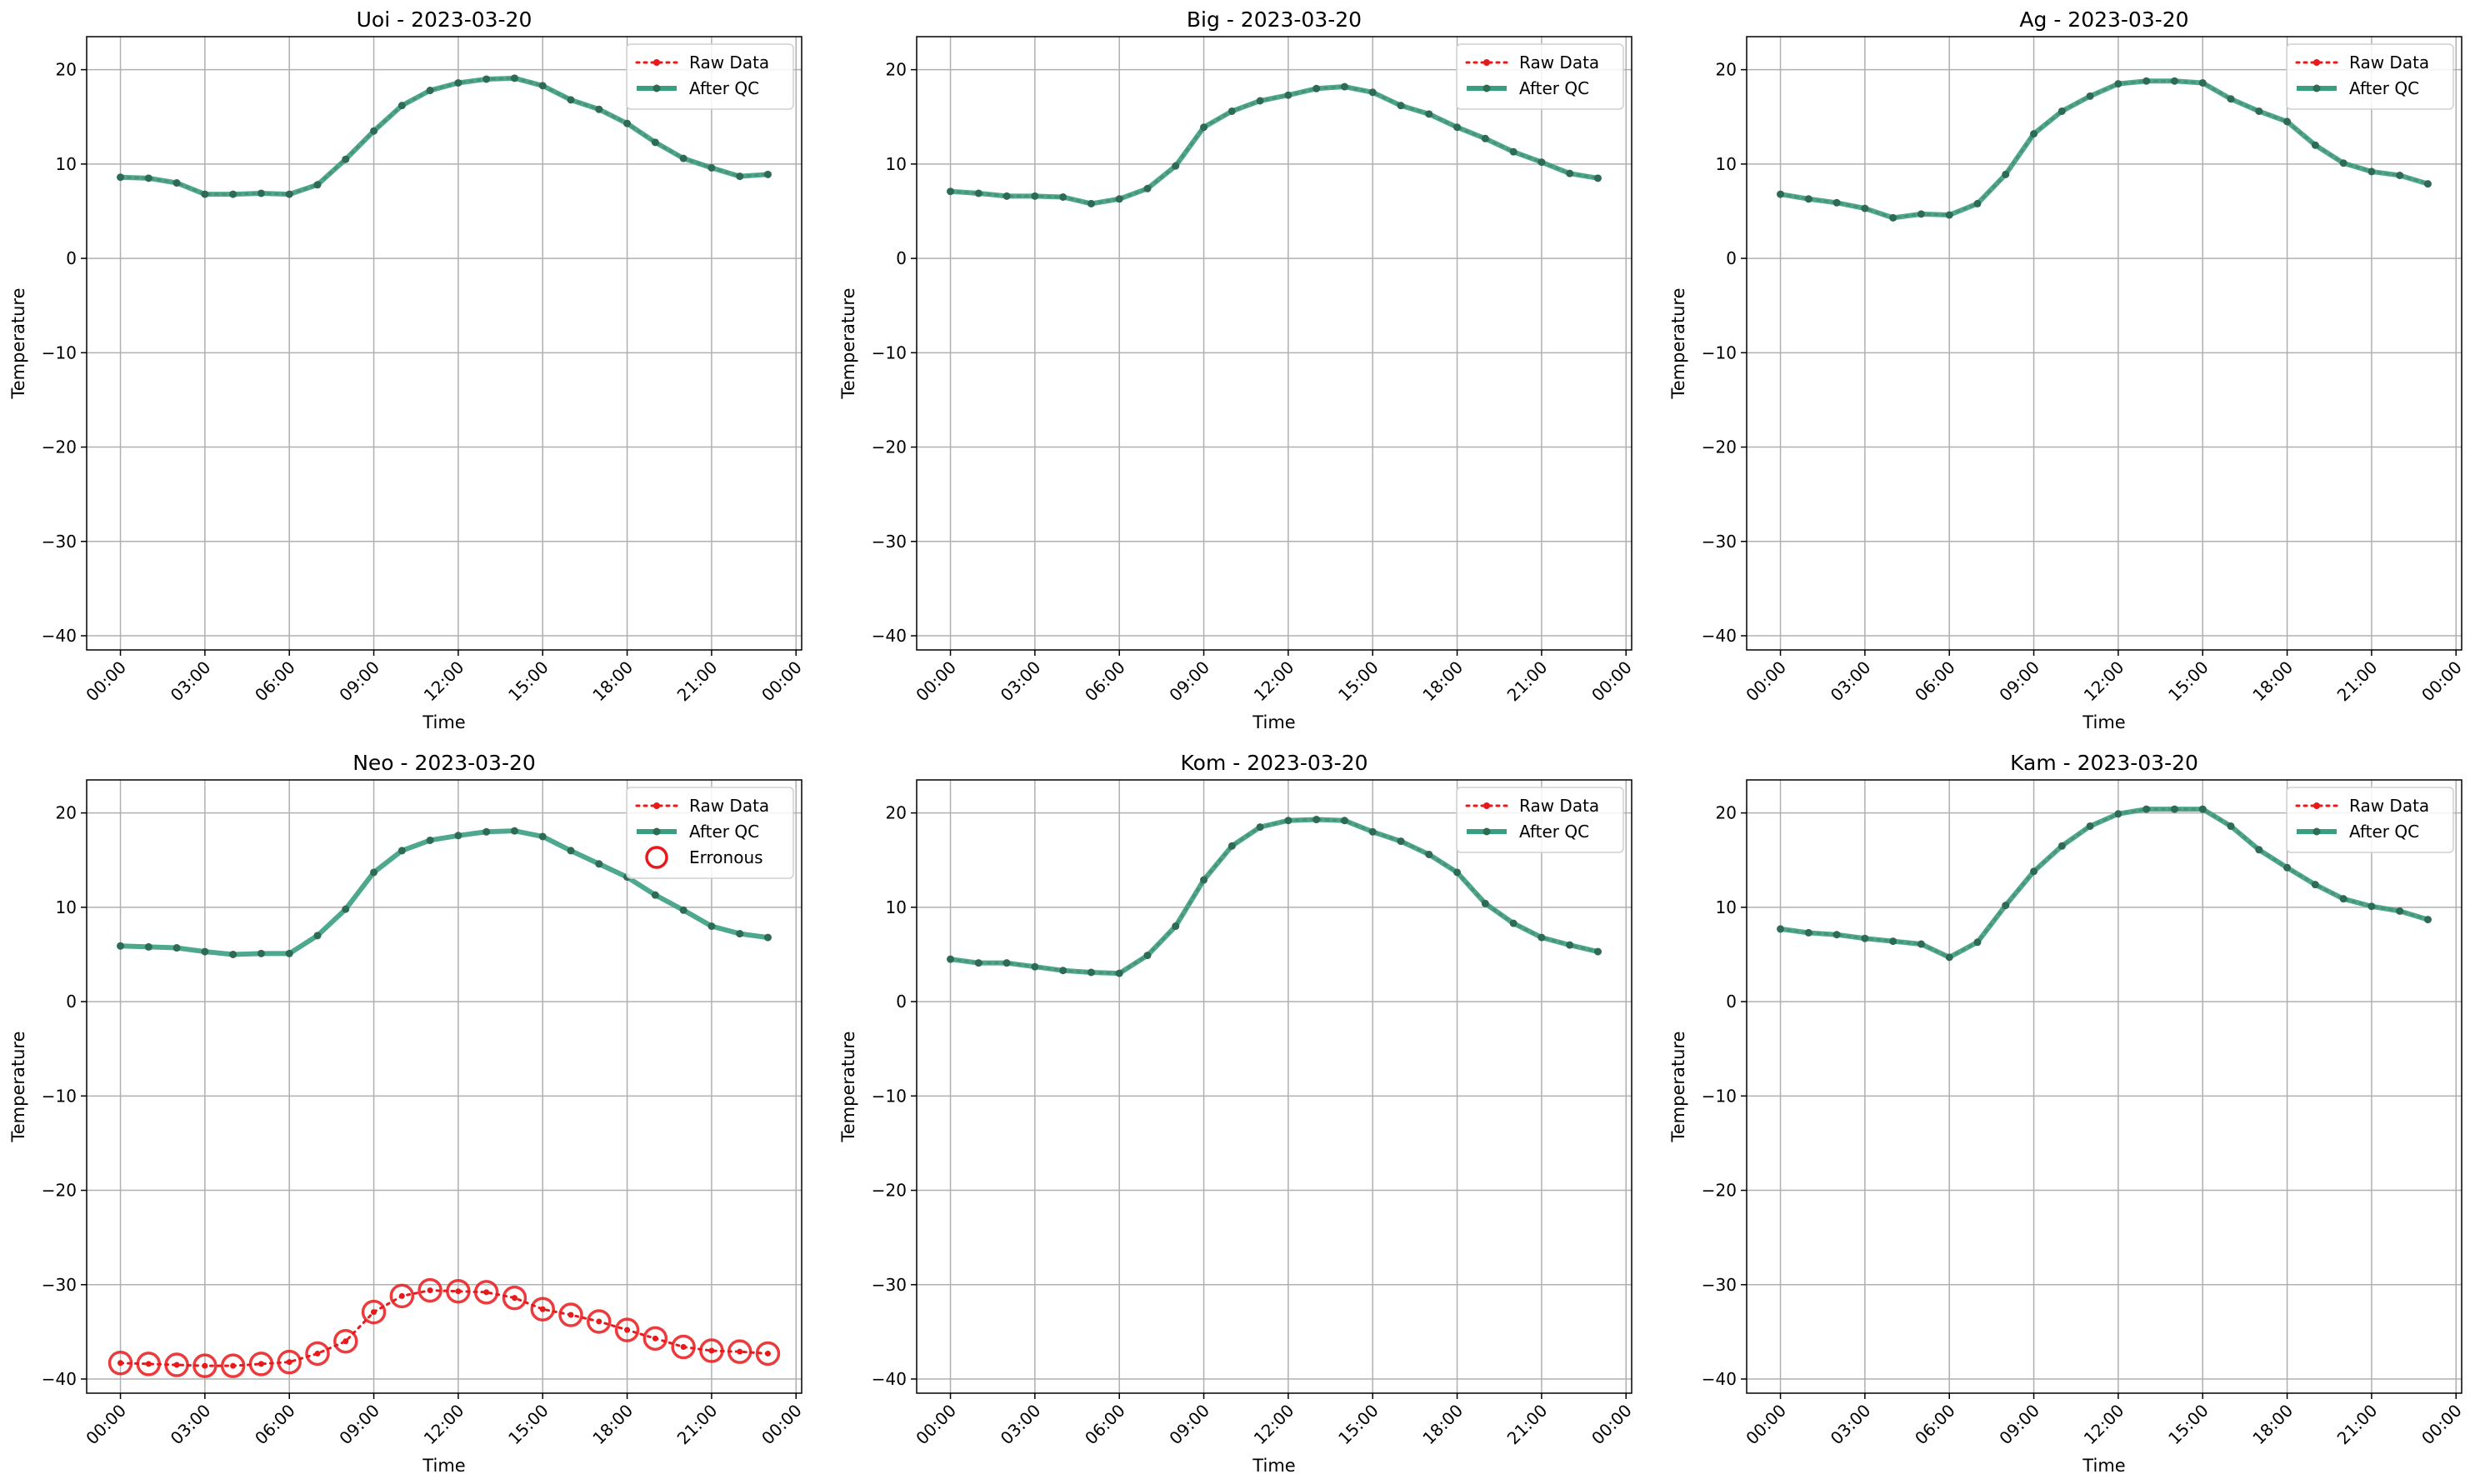  I want to click on x-tick-label: 00:00, so click(782, 1425).